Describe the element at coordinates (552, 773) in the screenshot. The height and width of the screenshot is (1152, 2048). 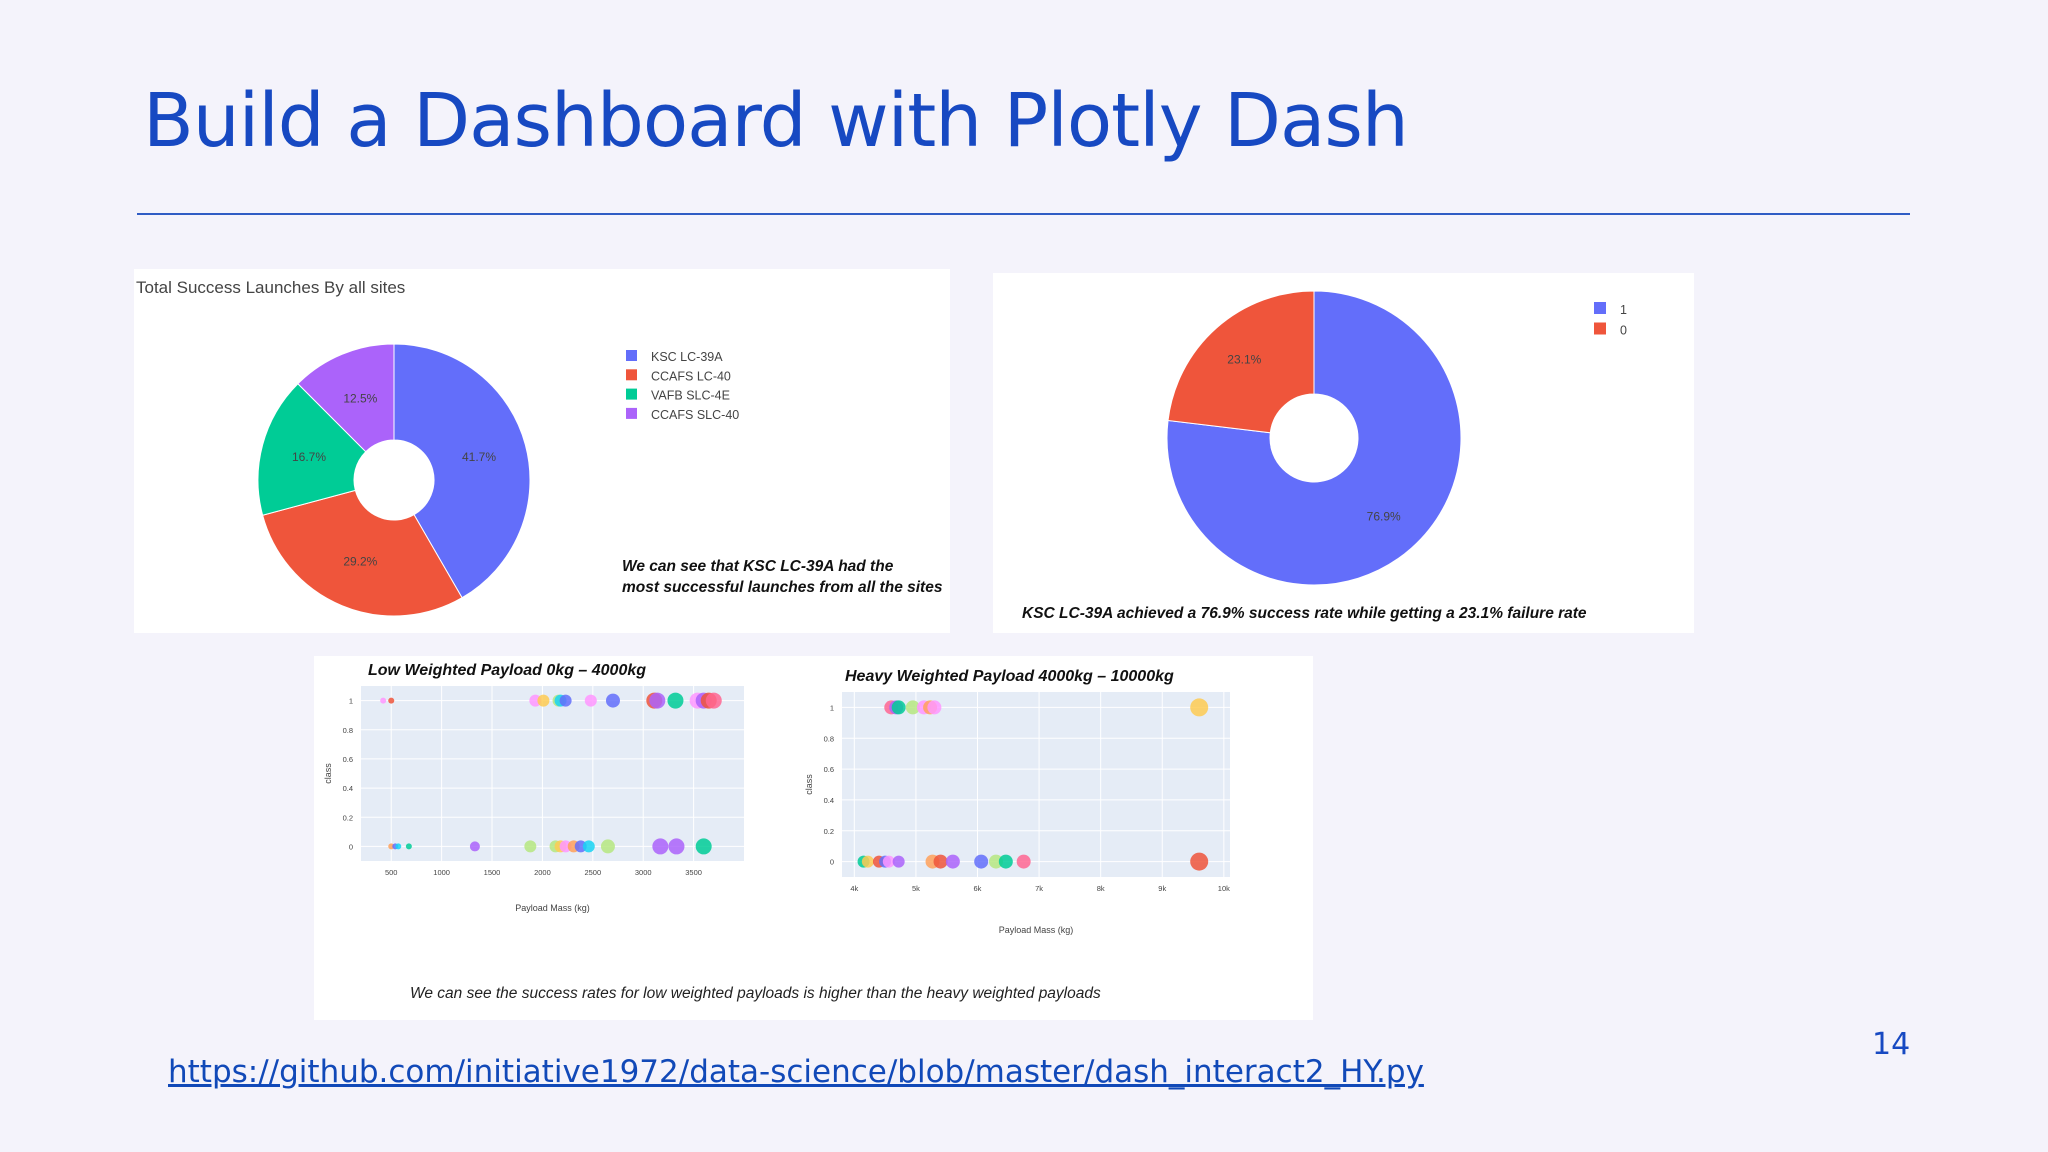
I see `low-payload-plot-area` at that location.